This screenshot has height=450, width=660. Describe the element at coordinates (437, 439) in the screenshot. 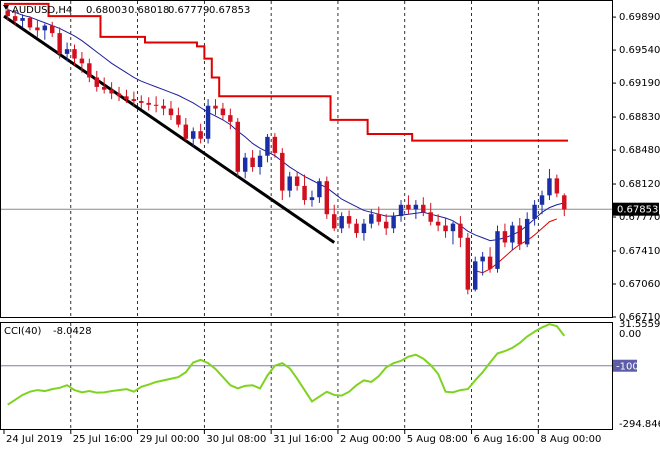

I see `time-axis-label: 5 Aug 08:00` at that location.